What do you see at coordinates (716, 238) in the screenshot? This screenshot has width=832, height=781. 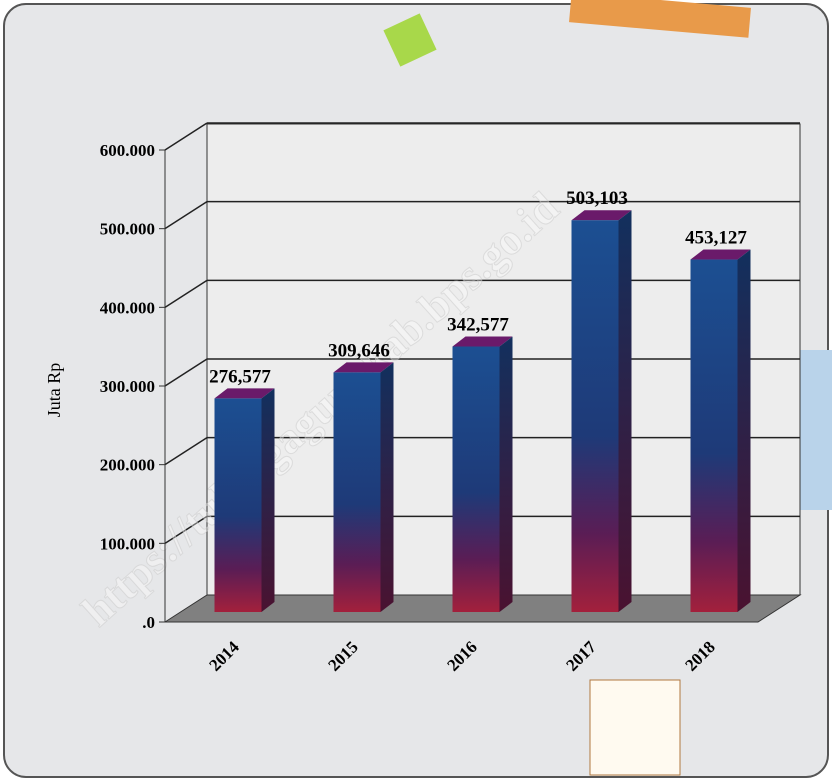 I see `data-label: 453,127` at bounding box center [716, 238].